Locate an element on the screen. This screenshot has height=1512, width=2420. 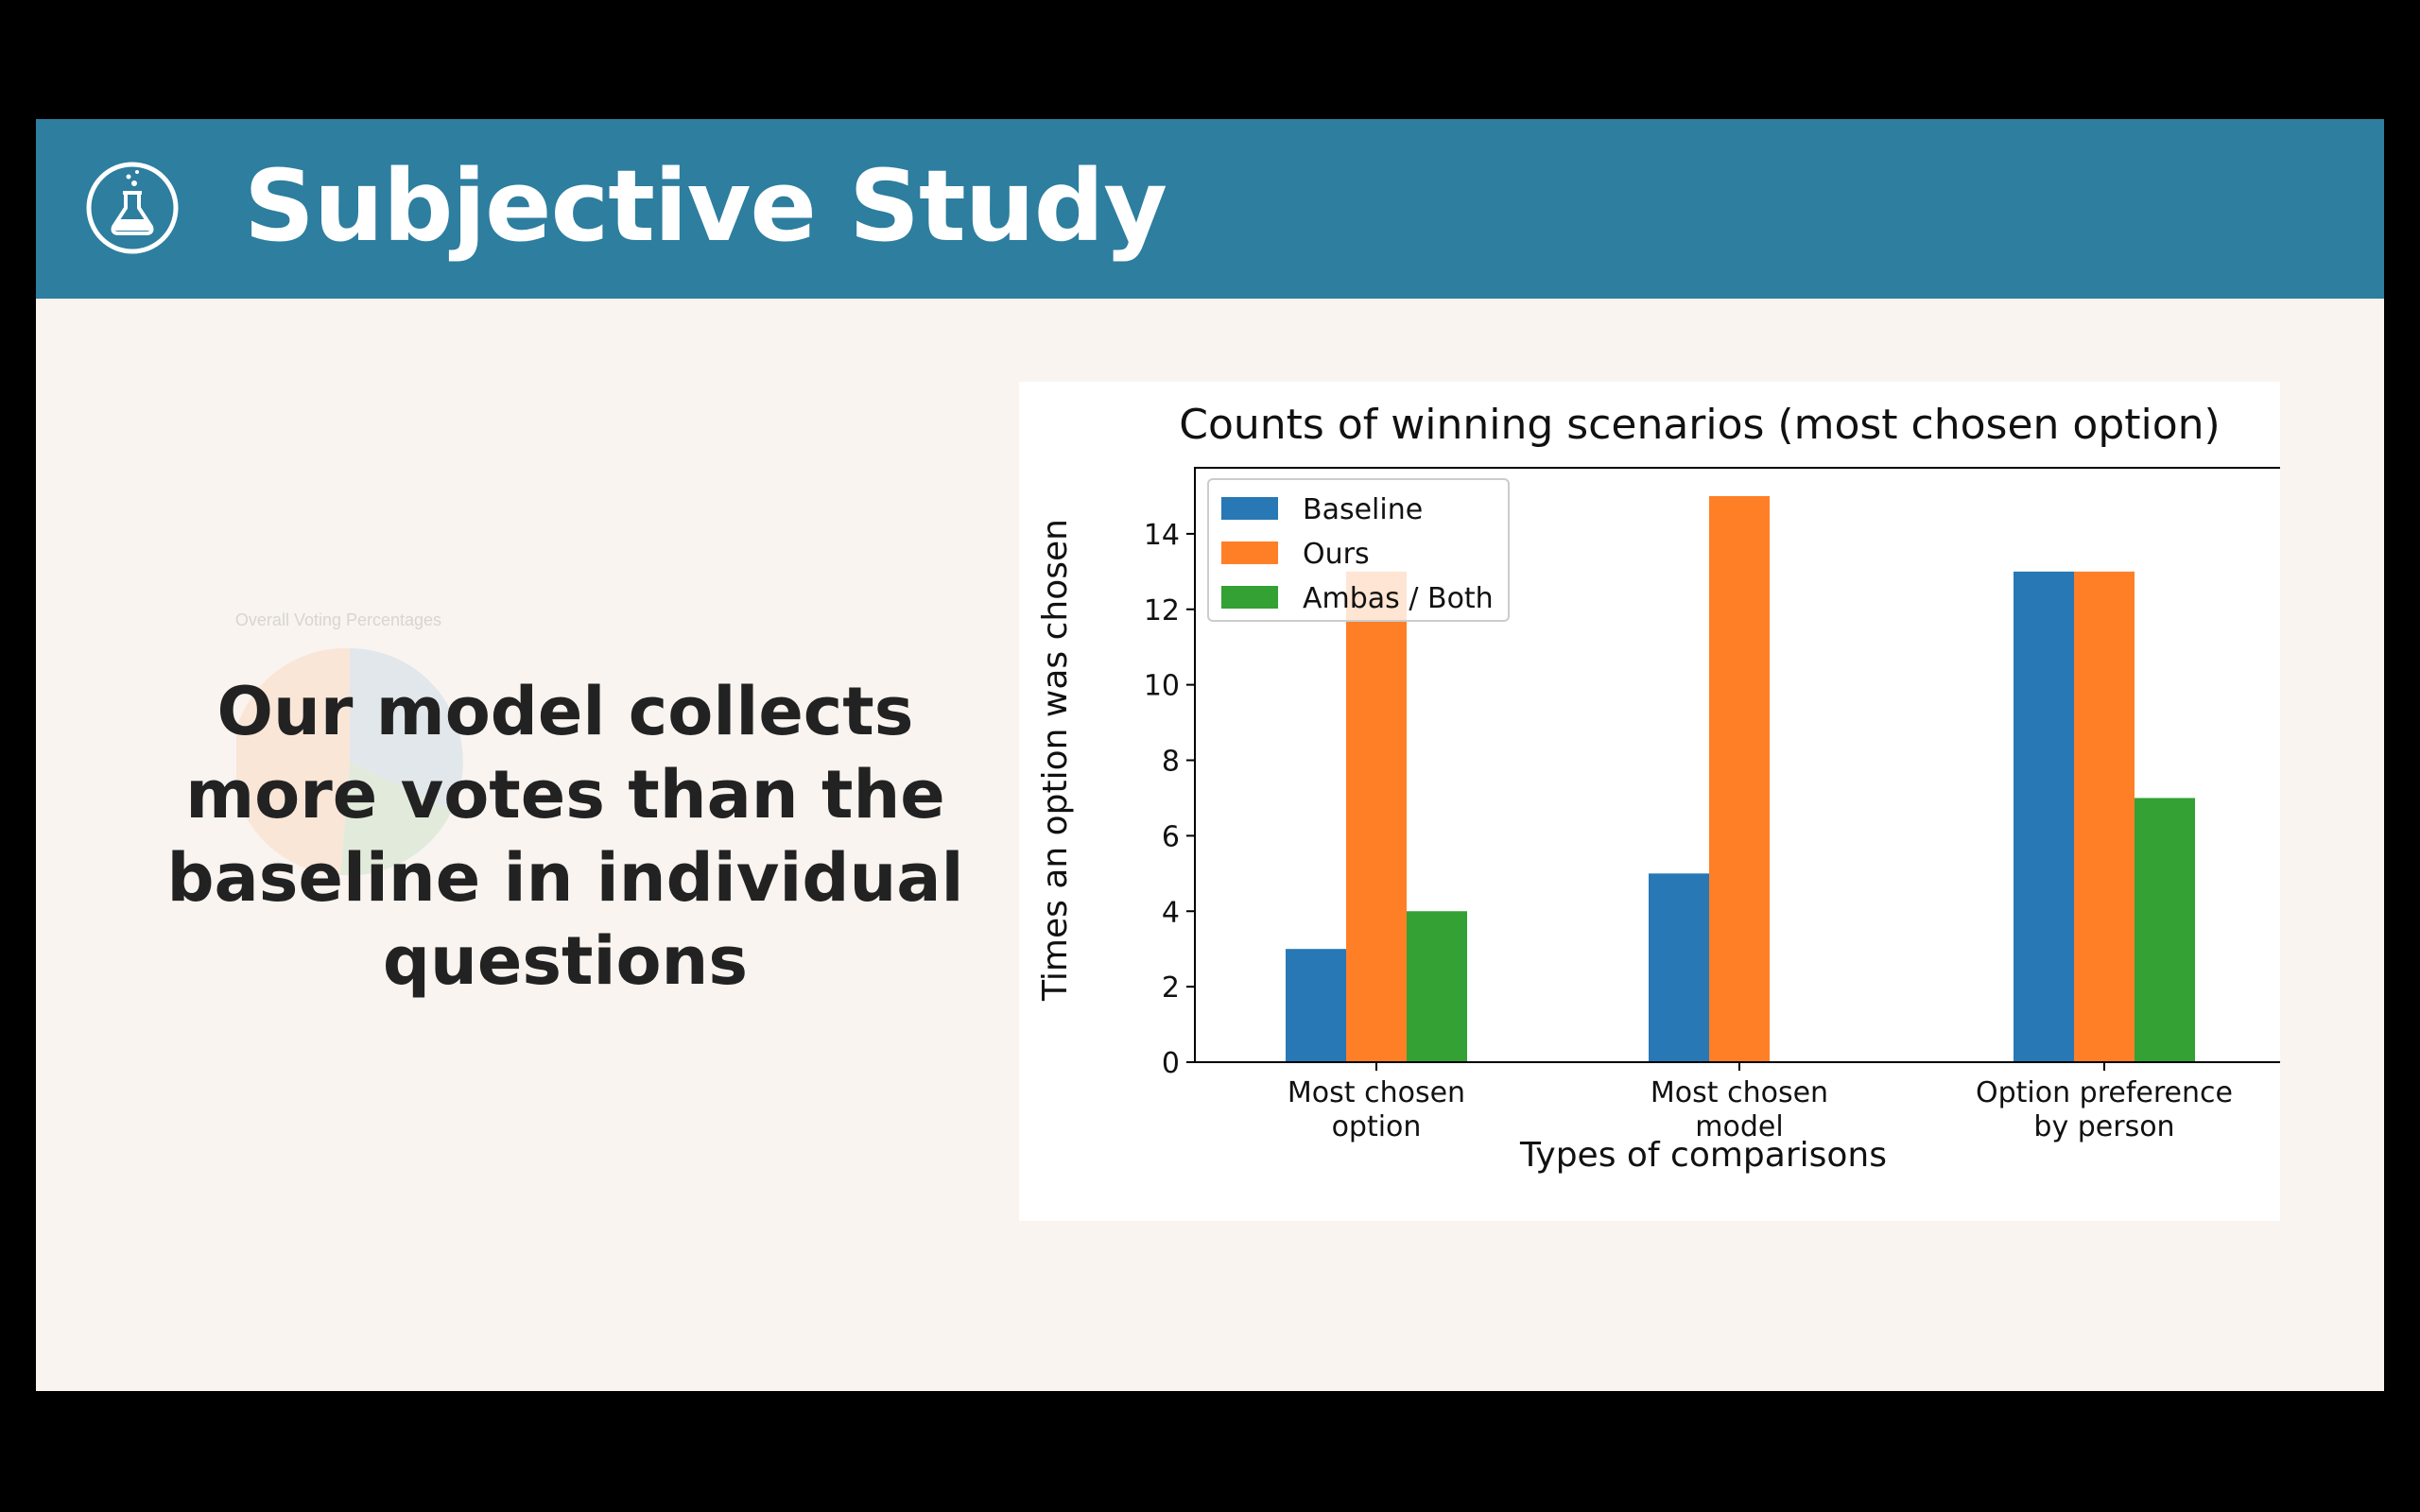
flask-icon is located at coordinates (132, 208).